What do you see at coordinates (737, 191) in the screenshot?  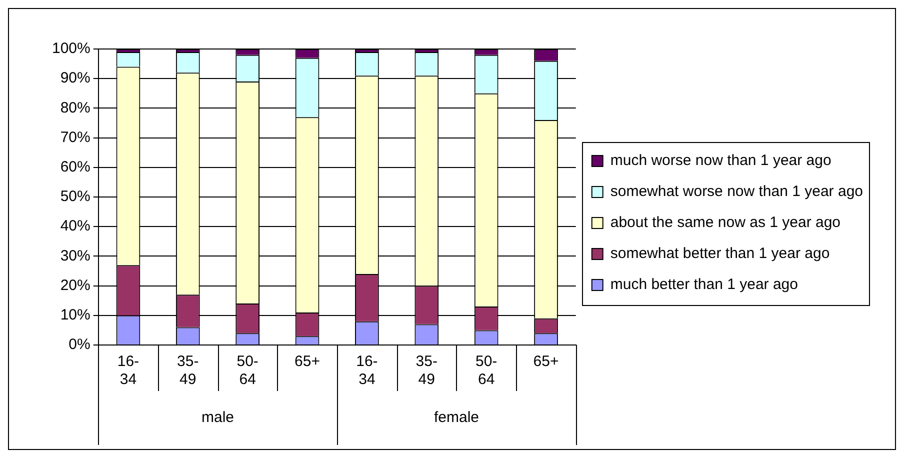 I see `legend-label: somewhat worse now than 1 year ago` at bounding box center [737, 191].